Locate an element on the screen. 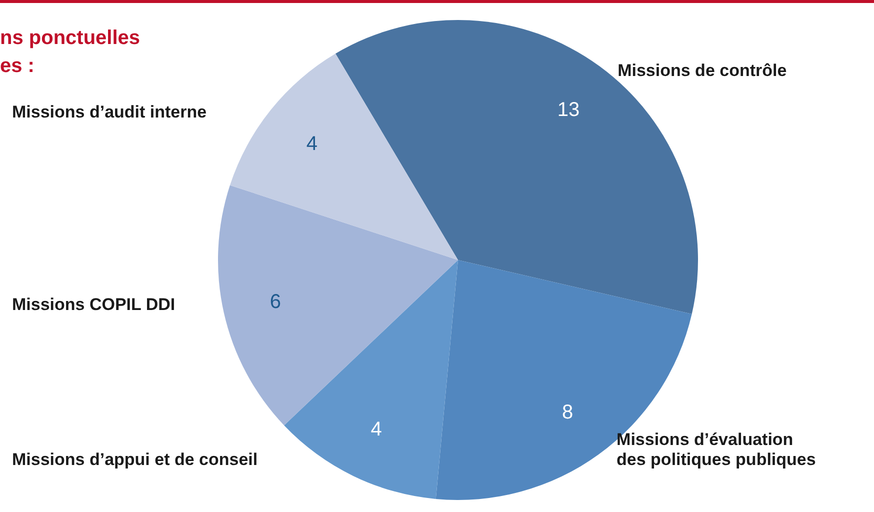  data-label: 13 is located at coordinates (568, 109).